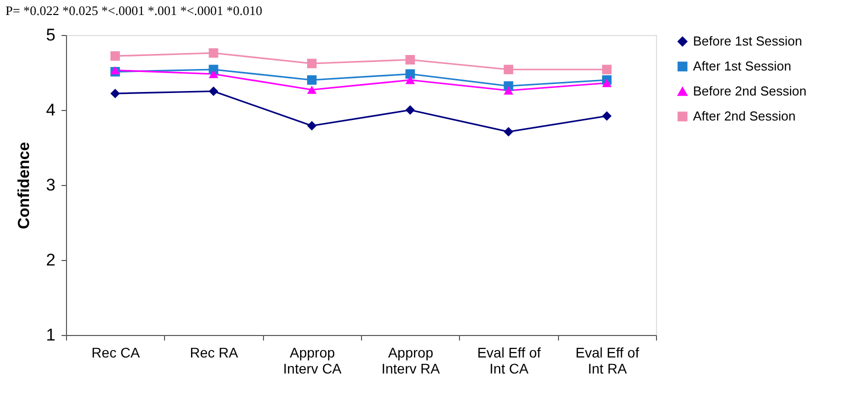  What do you see at coordinates (51, 185) in the screenshot?
I see `y-tick-label: 3` at bounding box center [51, 185].